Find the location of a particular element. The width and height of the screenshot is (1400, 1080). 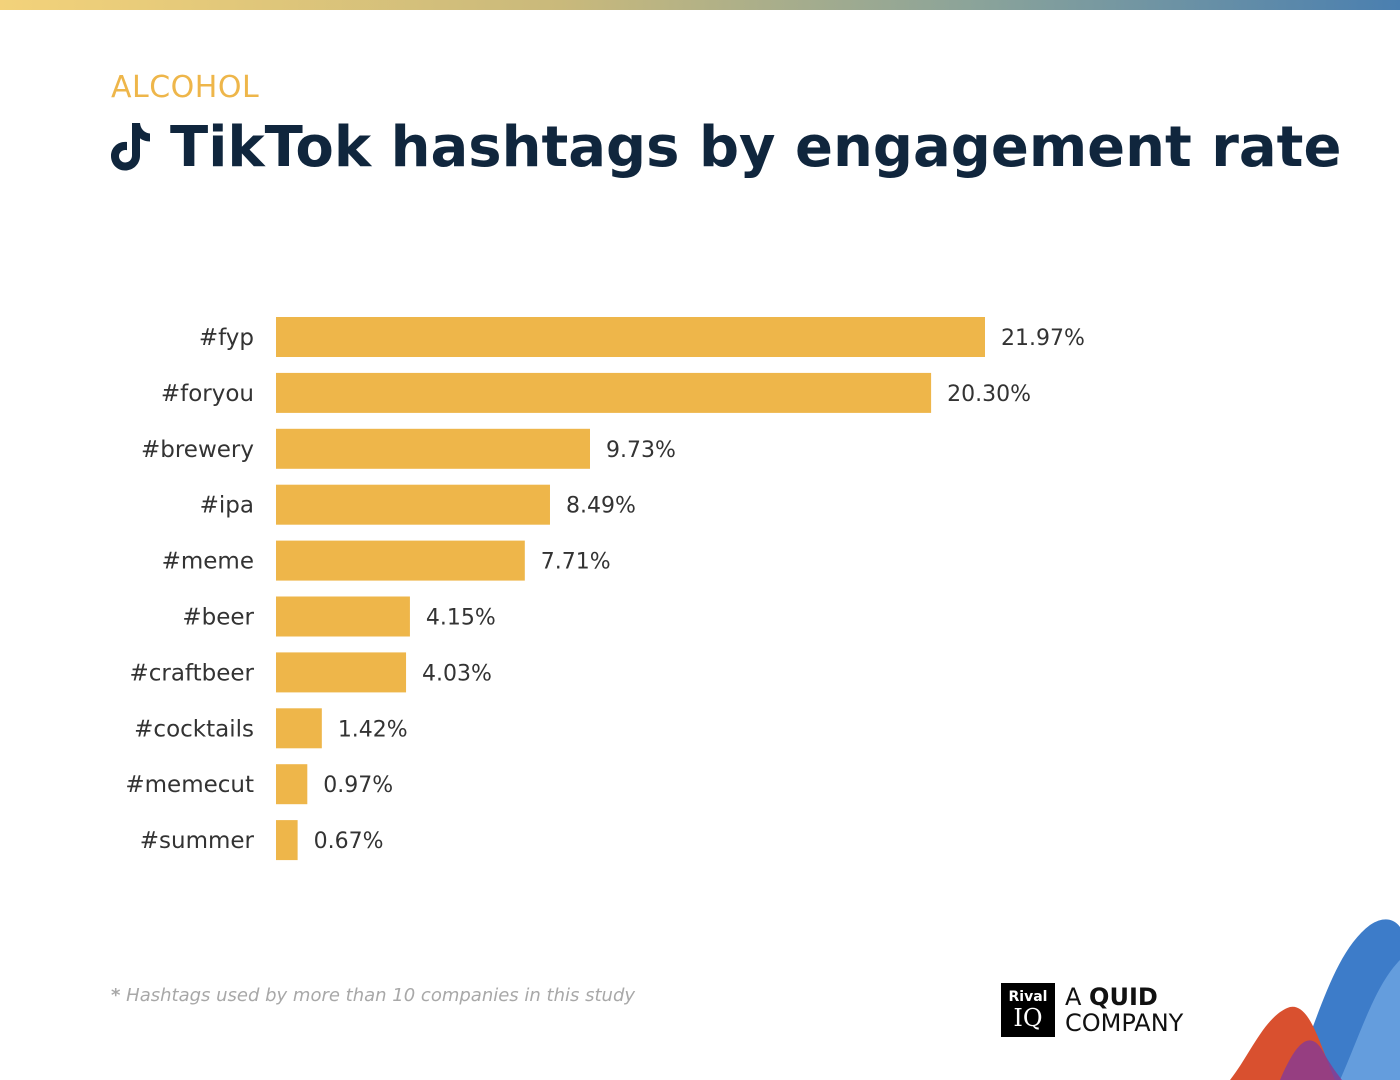

quid-suffix: COMPANY is located at coordinates (1124, 1023).